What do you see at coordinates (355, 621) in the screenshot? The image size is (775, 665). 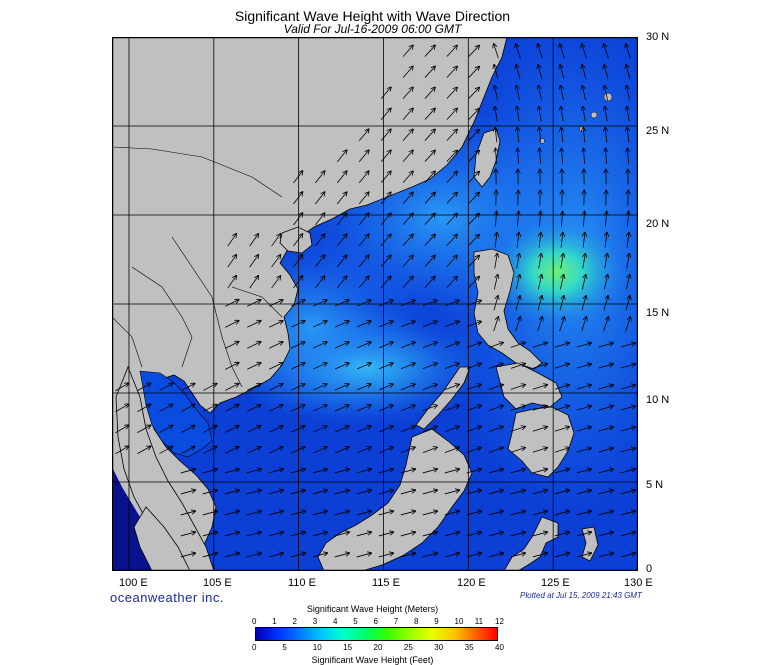 I see `legend-meter-tick: 5` at bounding box center [355, 621].